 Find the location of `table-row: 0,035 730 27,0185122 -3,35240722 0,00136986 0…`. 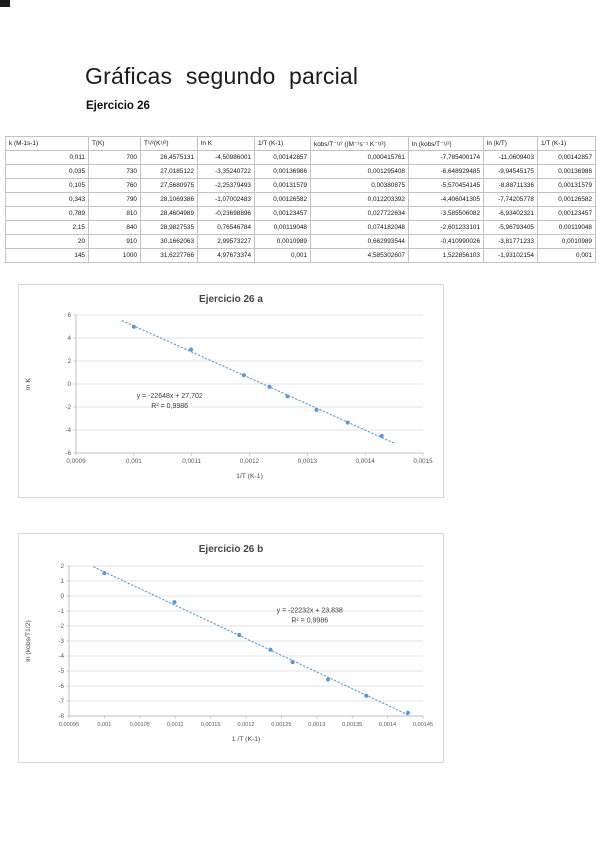

table-row: 0,035 730 27,0185122 -3,35240722 0,00136986 0… is located at coordinates (300, 171).